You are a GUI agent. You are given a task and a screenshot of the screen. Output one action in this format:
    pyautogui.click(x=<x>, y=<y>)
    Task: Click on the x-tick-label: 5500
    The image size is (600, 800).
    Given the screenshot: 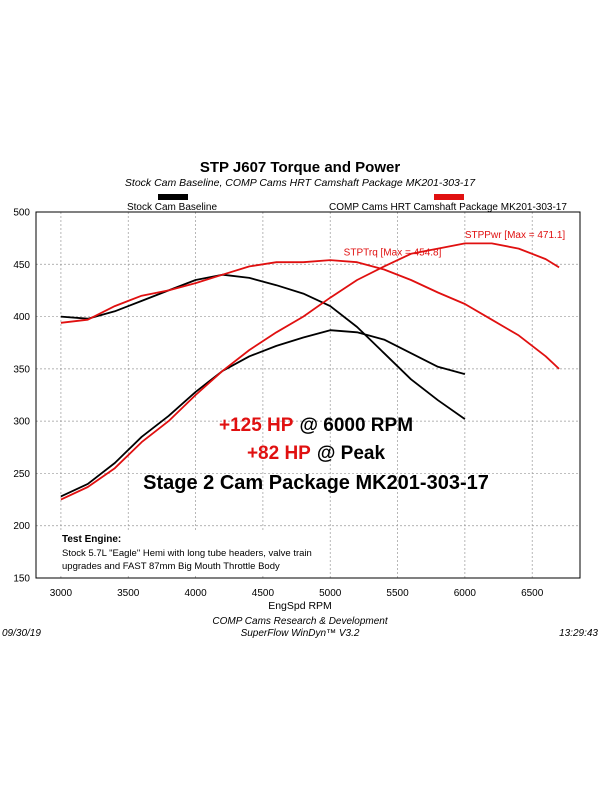 What is the action you would take?
    pyautogui.click(x=397, y=593)
    